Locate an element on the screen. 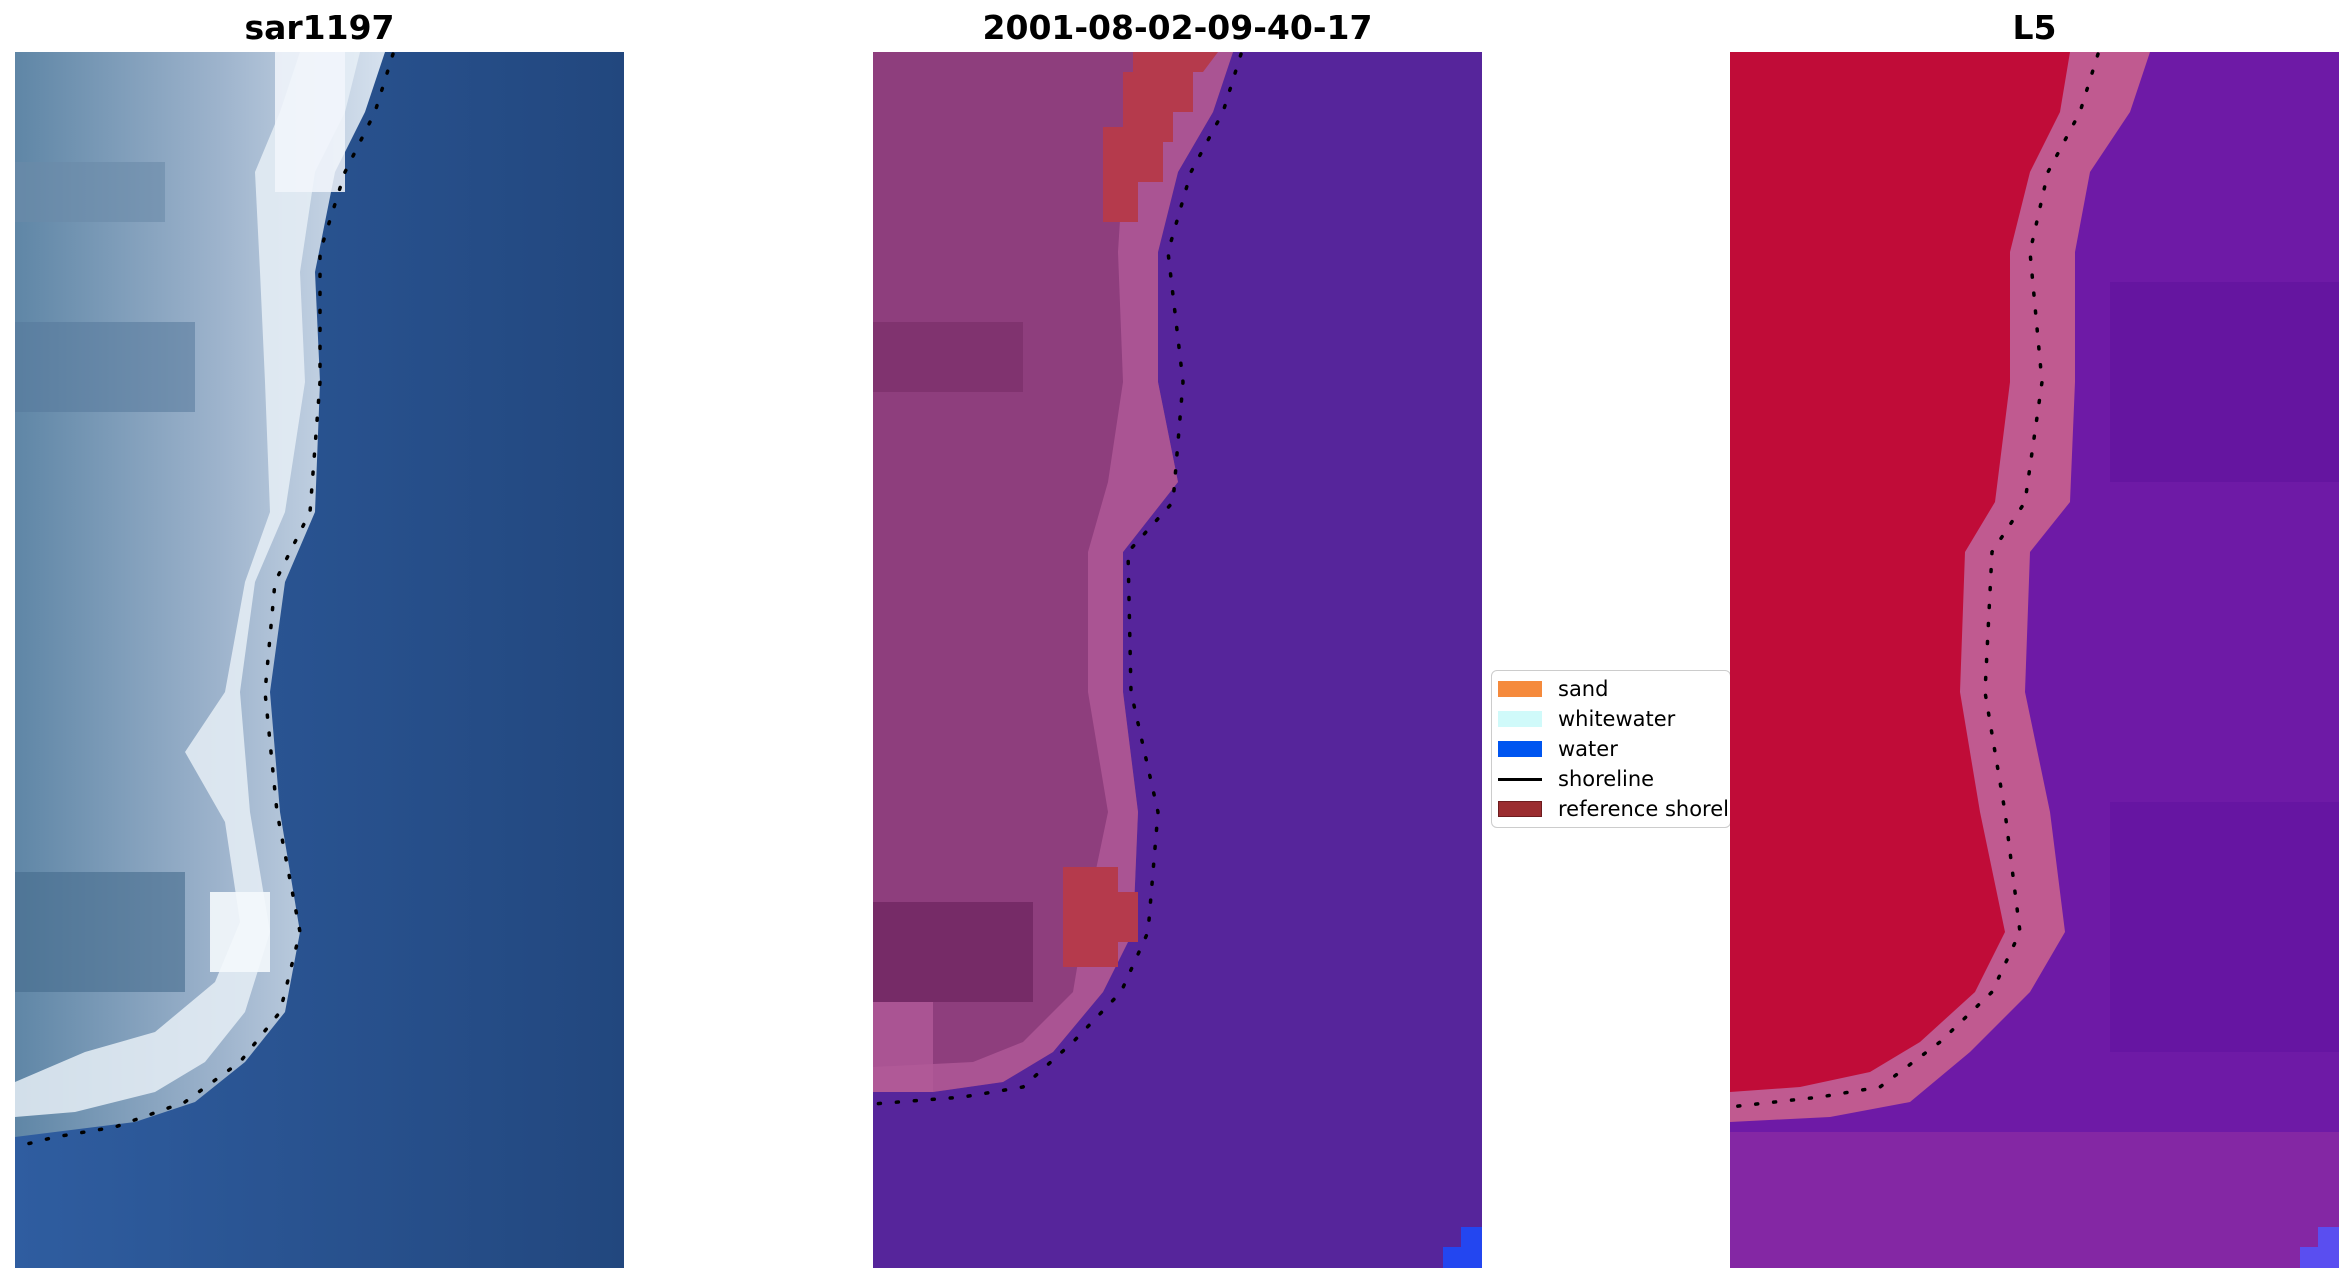 This screenshot has height=1283, width=2352. shoreline-line-swatch is located at coordinates (1520, 779).